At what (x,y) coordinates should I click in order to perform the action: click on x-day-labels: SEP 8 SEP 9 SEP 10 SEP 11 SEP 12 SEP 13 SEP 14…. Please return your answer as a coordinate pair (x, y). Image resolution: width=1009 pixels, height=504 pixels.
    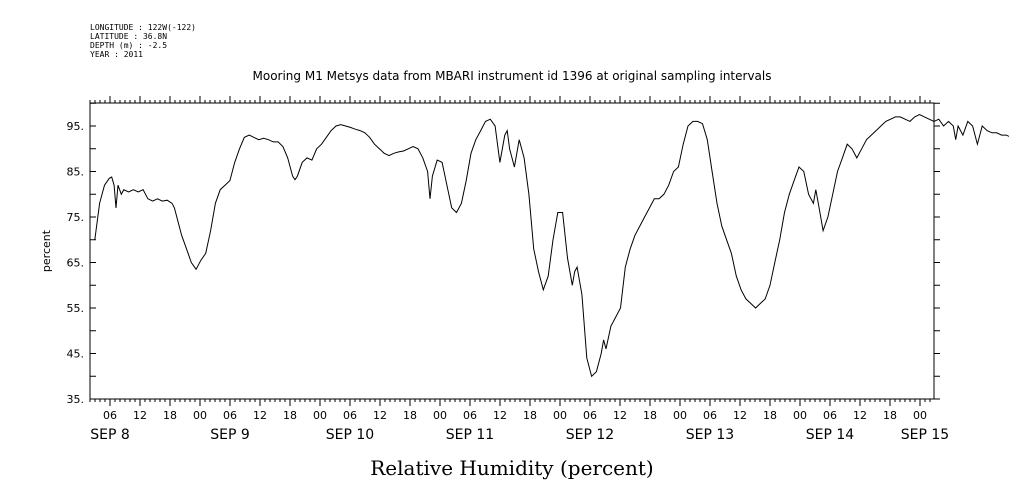
    Looking at the image, I should click on (519, 435).